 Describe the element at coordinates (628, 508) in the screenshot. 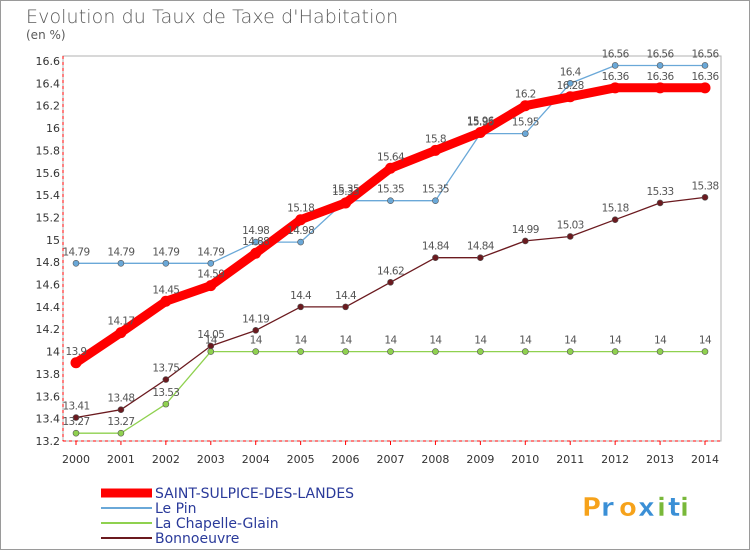

I see `logo-letter: o` at that location.